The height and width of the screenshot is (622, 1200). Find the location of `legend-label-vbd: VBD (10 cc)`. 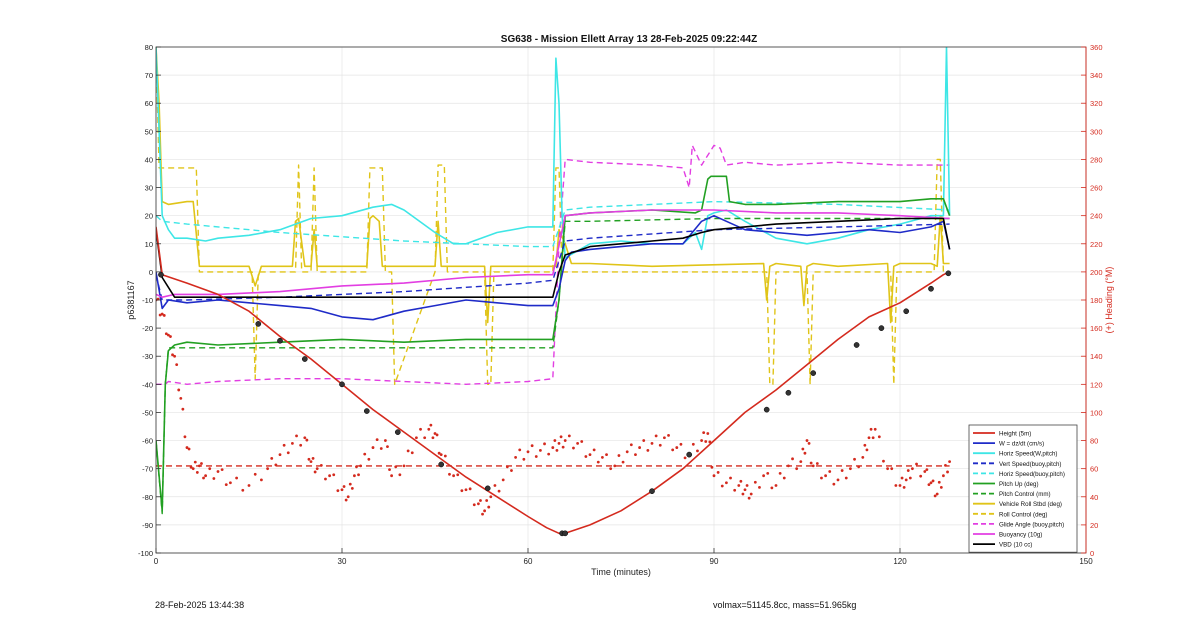

legend-label-vbd: VBD (10 cc) is located at coordinates (1015, 545).